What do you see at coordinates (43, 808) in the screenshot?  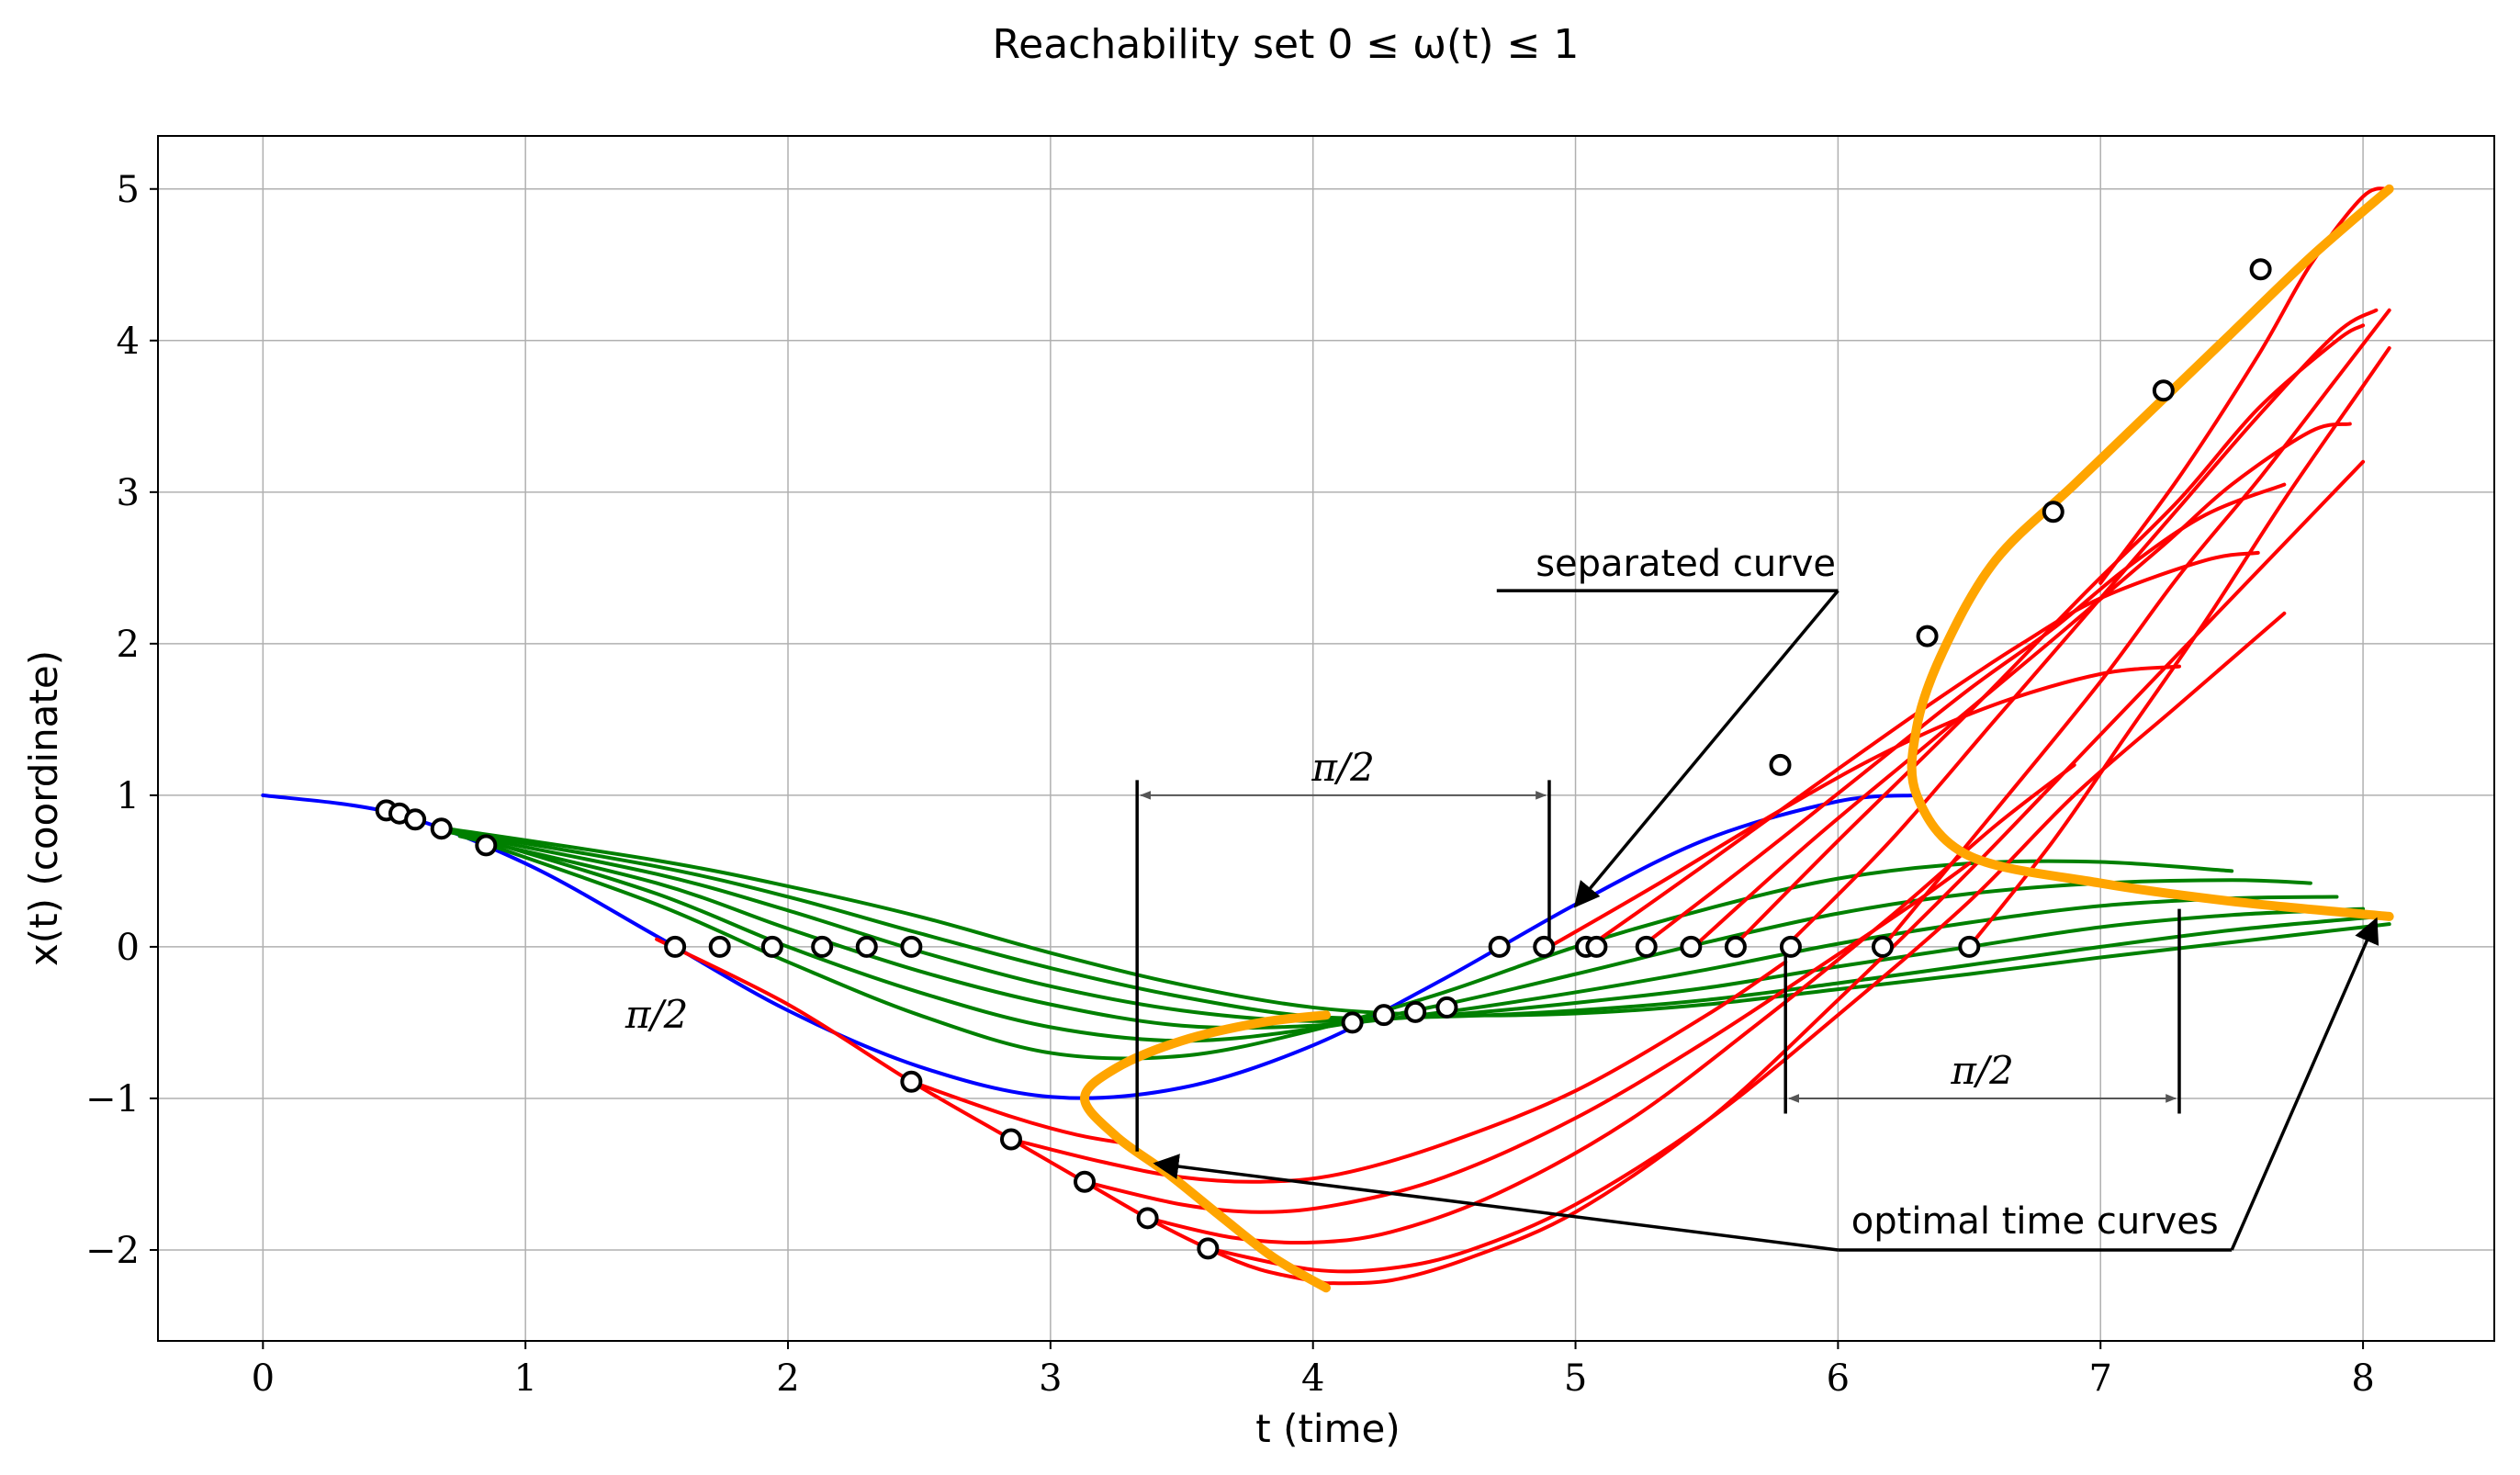 I see `y-axis-label: x(t) (coordinate)` at bounding box center [43, 808].